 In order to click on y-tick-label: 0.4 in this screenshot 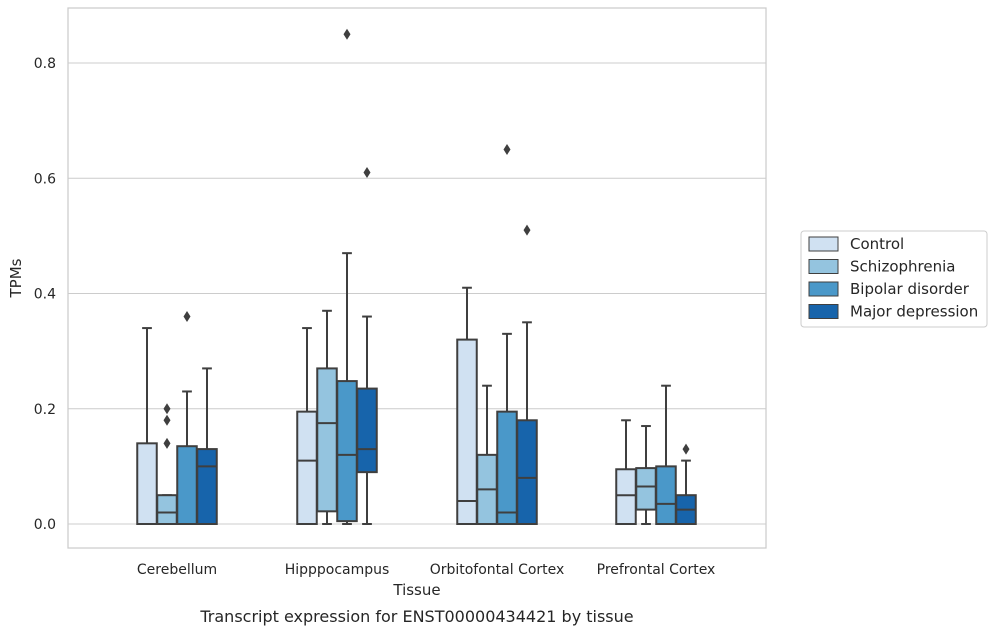, I will do `click(45, 295)`.